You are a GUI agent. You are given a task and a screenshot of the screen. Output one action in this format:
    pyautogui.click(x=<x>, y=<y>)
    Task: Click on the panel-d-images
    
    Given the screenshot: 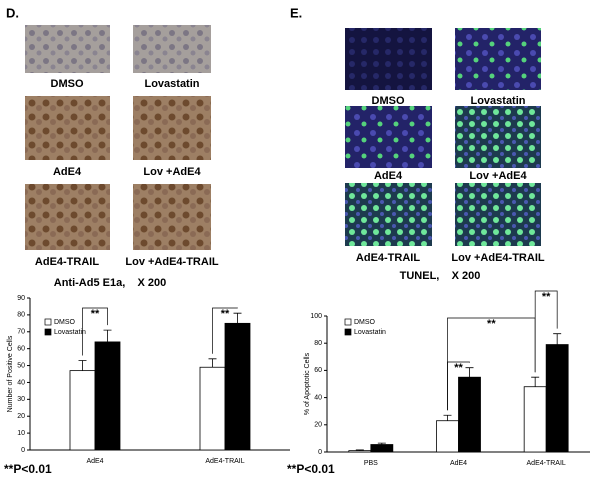 What is the action you would take?
    pyautogui.click(x=118, y=137)
    